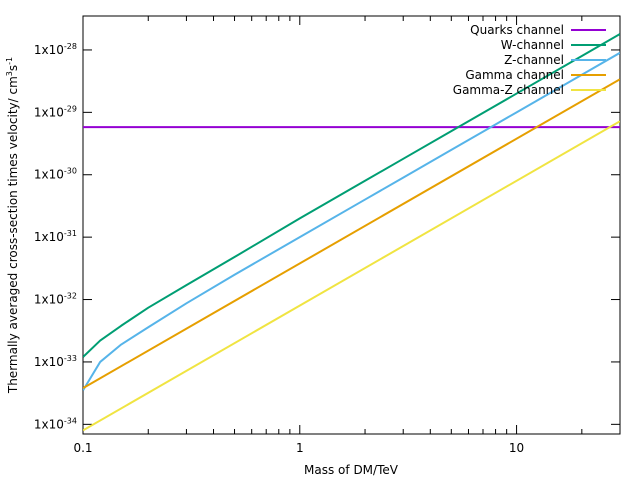 Image resolution: width=640 pixels, height=480 pixels. I want to click on y-tick-label: 1x10⁻³², so click(55, 299).